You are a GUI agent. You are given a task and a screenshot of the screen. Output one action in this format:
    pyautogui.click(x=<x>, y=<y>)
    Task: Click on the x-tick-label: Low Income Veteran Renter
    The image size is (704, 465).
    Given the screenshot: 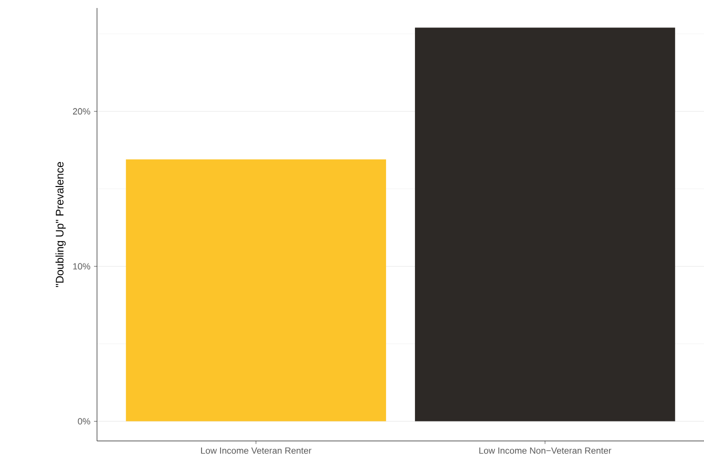 What is the action you would take?
    pyautogui.click(x=256, y=450)
    